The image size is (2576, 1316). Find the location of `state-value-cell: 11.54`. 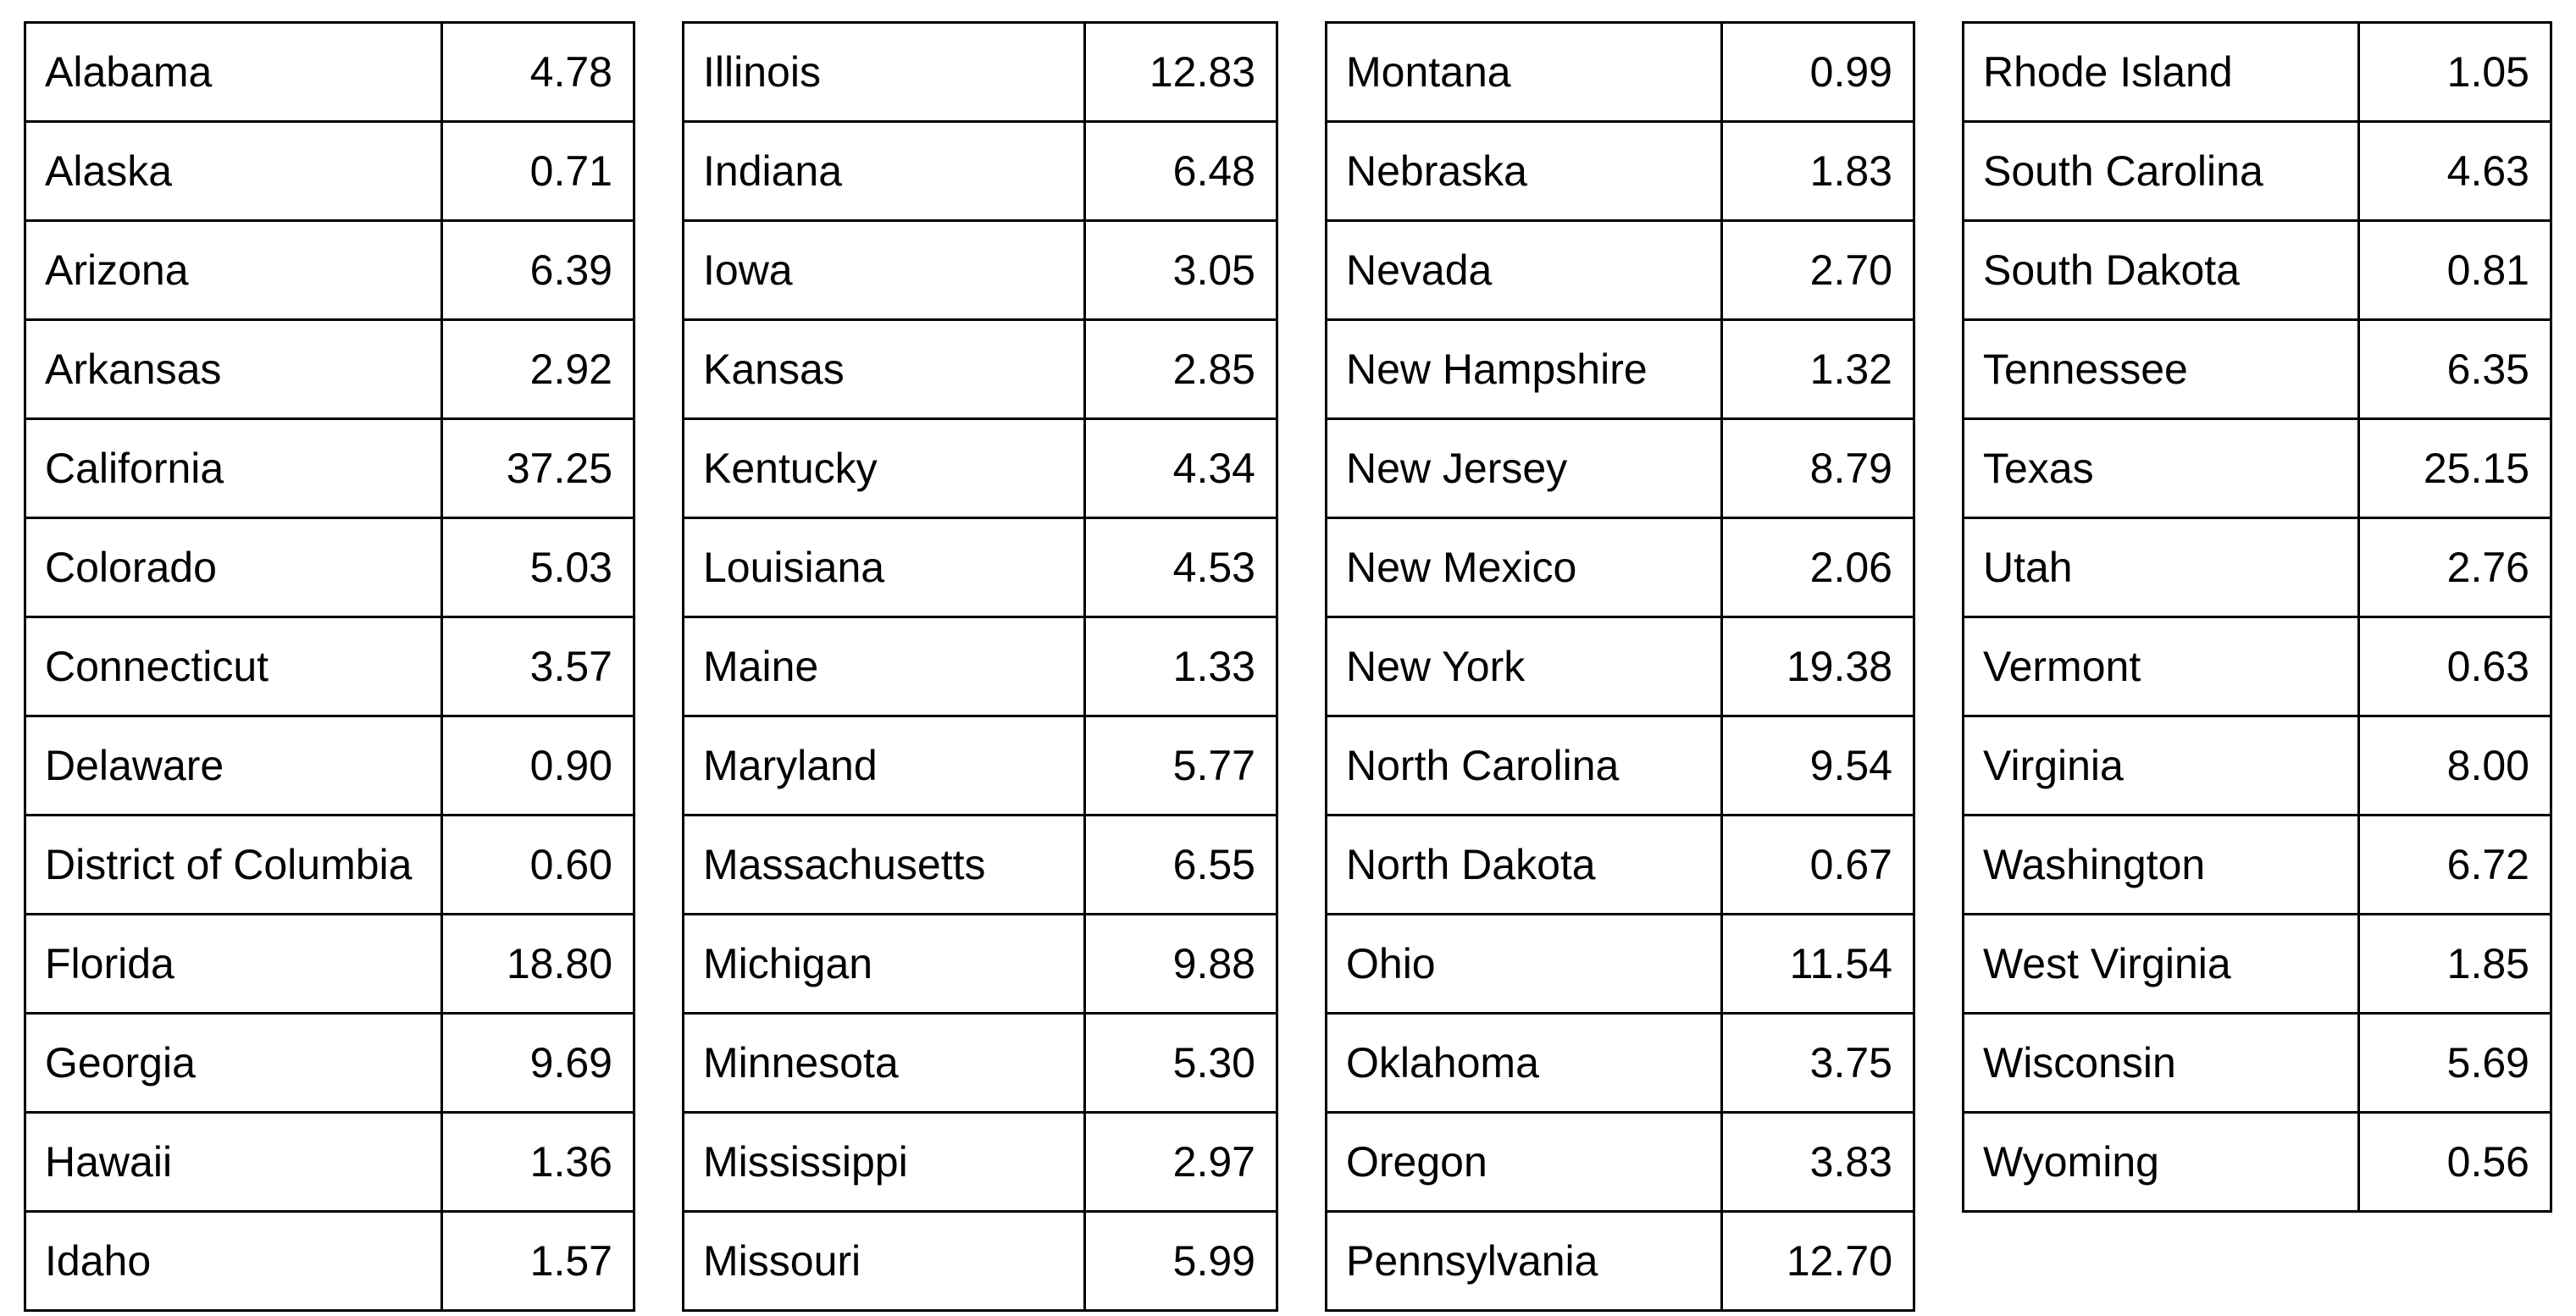

state-value-cell: 11.54 is located at coordinates (1817, 964).